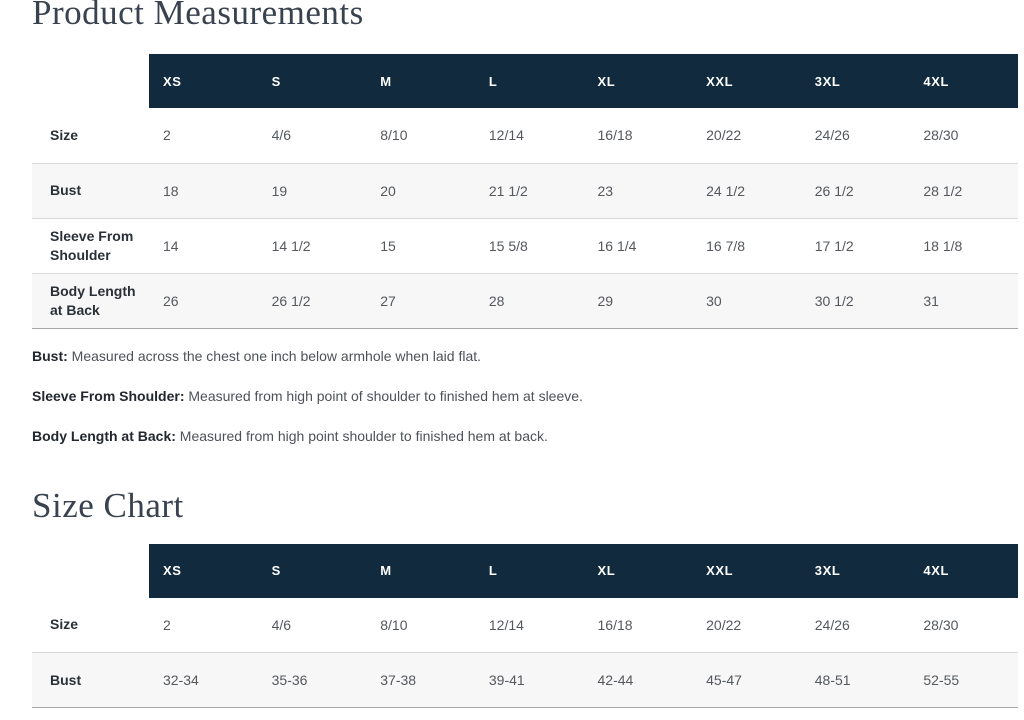  What do you see at coordinates (291, 245) in the screenshot?
I see `cell-value: 14 1/2` at bounding box center [291, 245].